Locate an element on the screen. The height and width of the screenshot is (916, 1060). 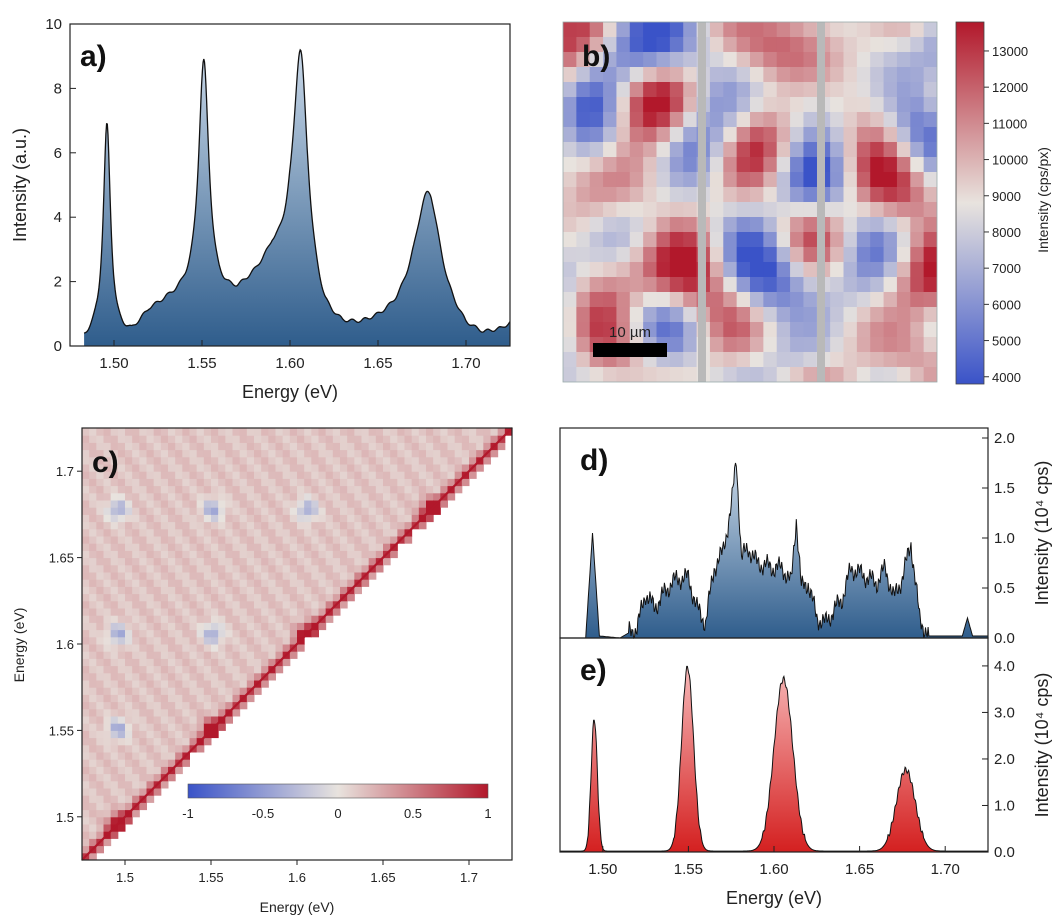
panel-b-colorbar-tick-label: 10000 is located at coordinates (1010, 160).